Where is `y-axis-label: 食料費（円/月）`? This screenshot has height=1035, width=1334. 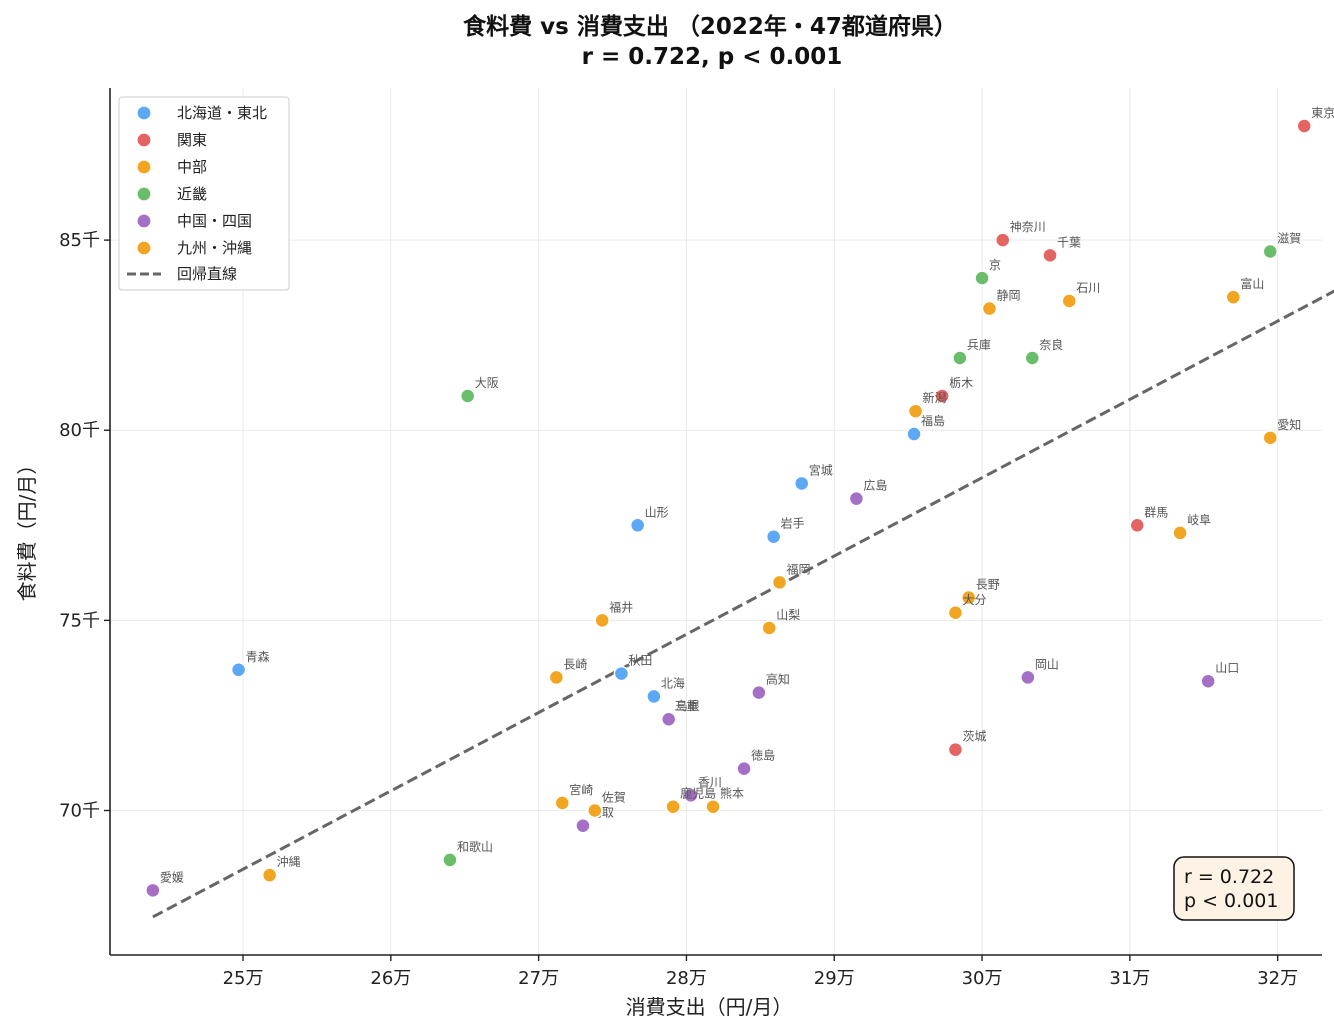 y-axis-label: 食料費（円/月） is located at coordinates (27, 528).